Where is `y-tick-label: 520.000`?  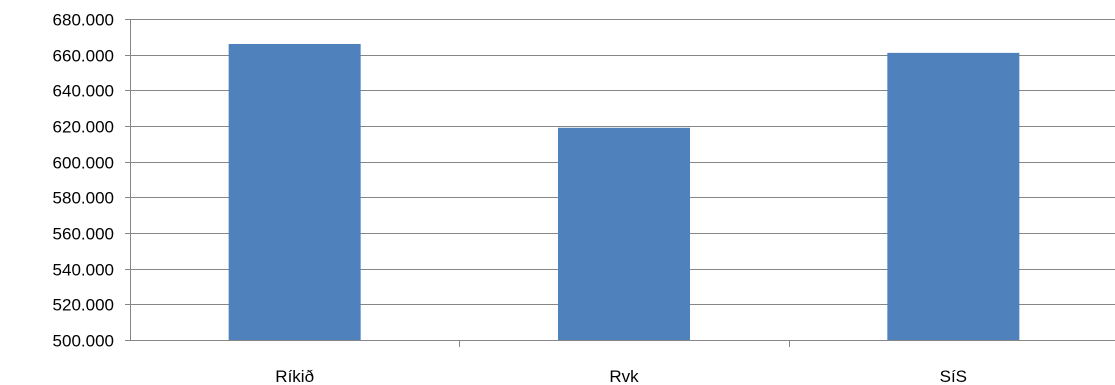 y-tick-label: 520.000 is located at coordinates (83, 305).